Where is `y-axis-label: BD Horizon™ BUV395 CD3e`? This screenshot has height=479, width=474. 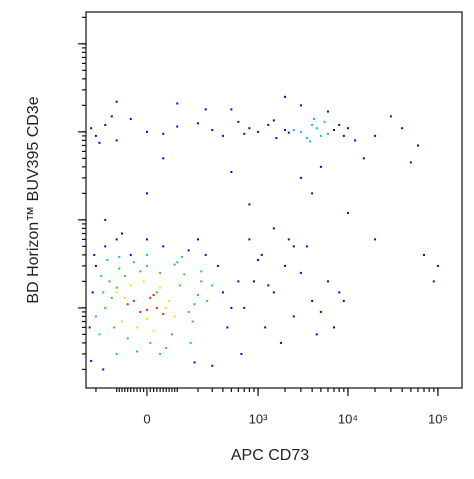
y-axis-label: BD Horizon™ BUV395 CD3e is located at coordinates (33, 199).